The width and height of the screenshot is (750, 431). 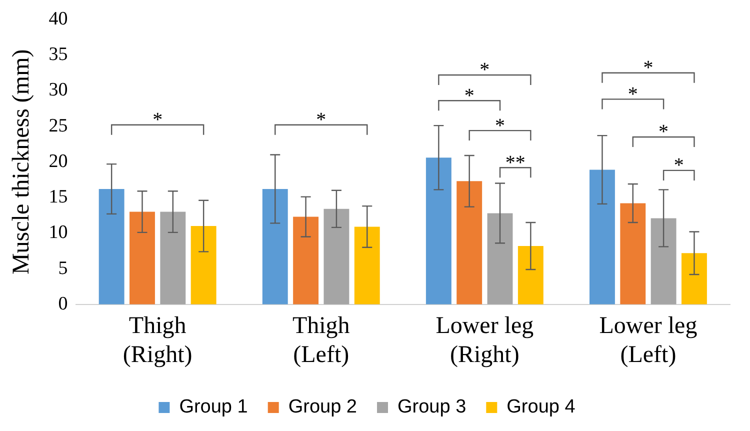 I want to click on legend-label: Group 4, so click(x=541, y=407).